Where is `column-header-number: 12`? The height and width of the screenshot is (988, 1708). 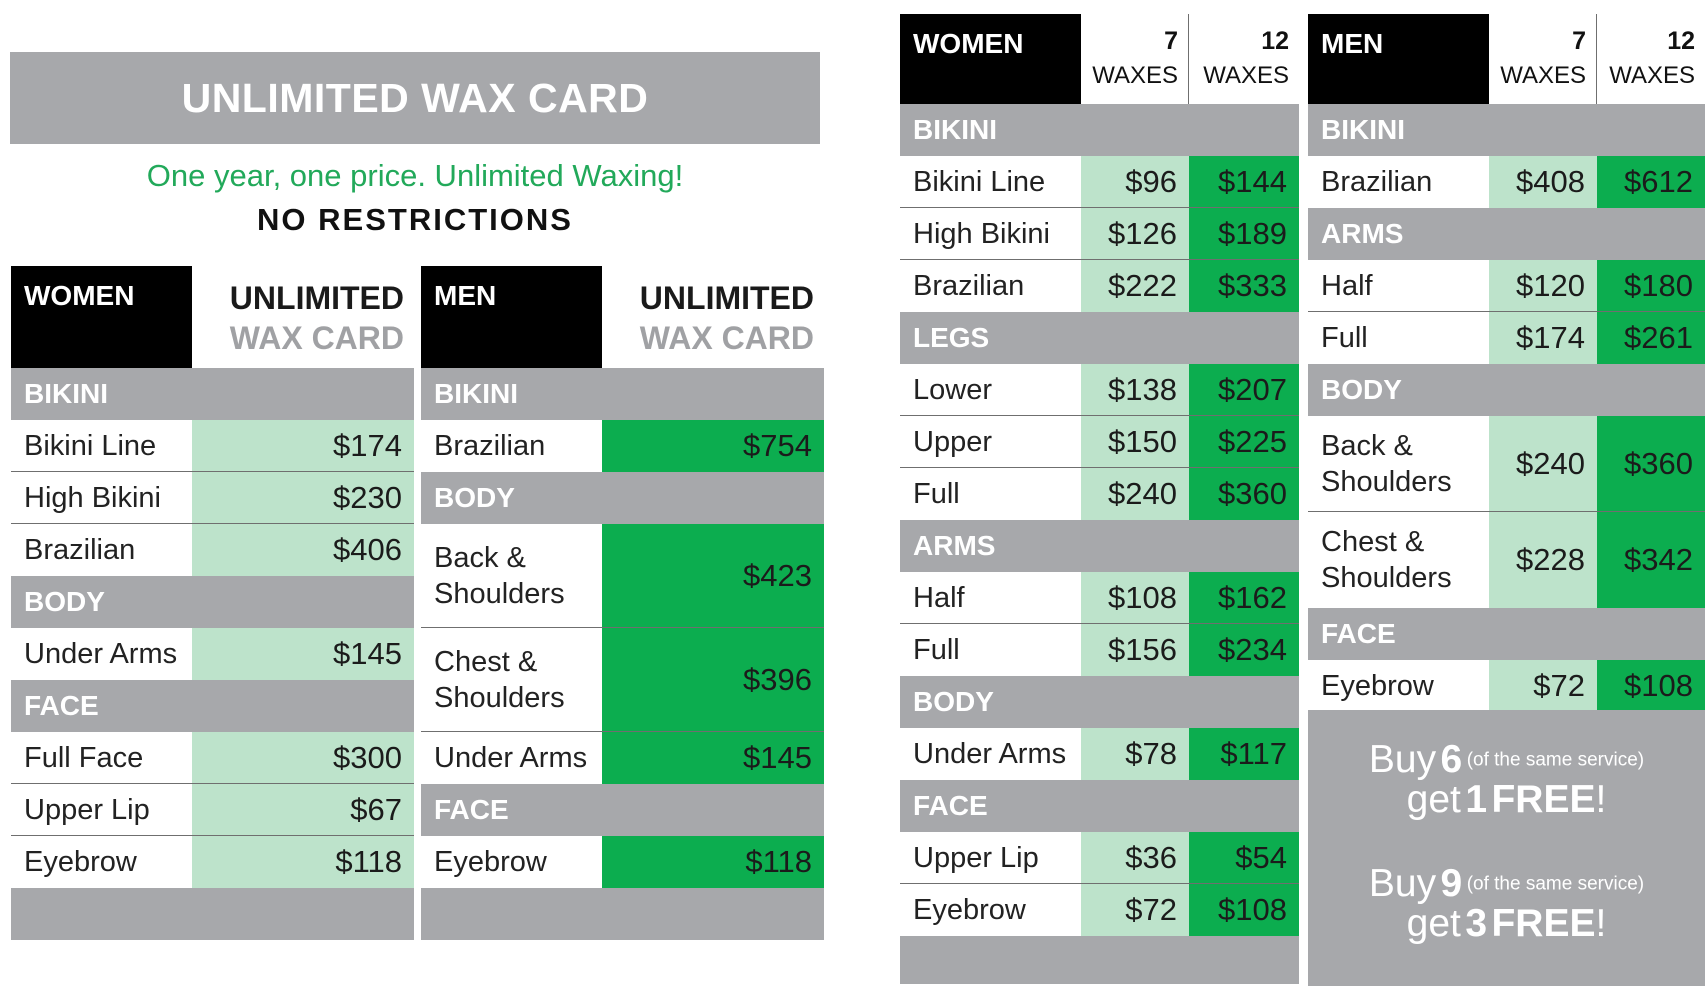
column-header-number: 12 is located at coordinates (1681, 41).